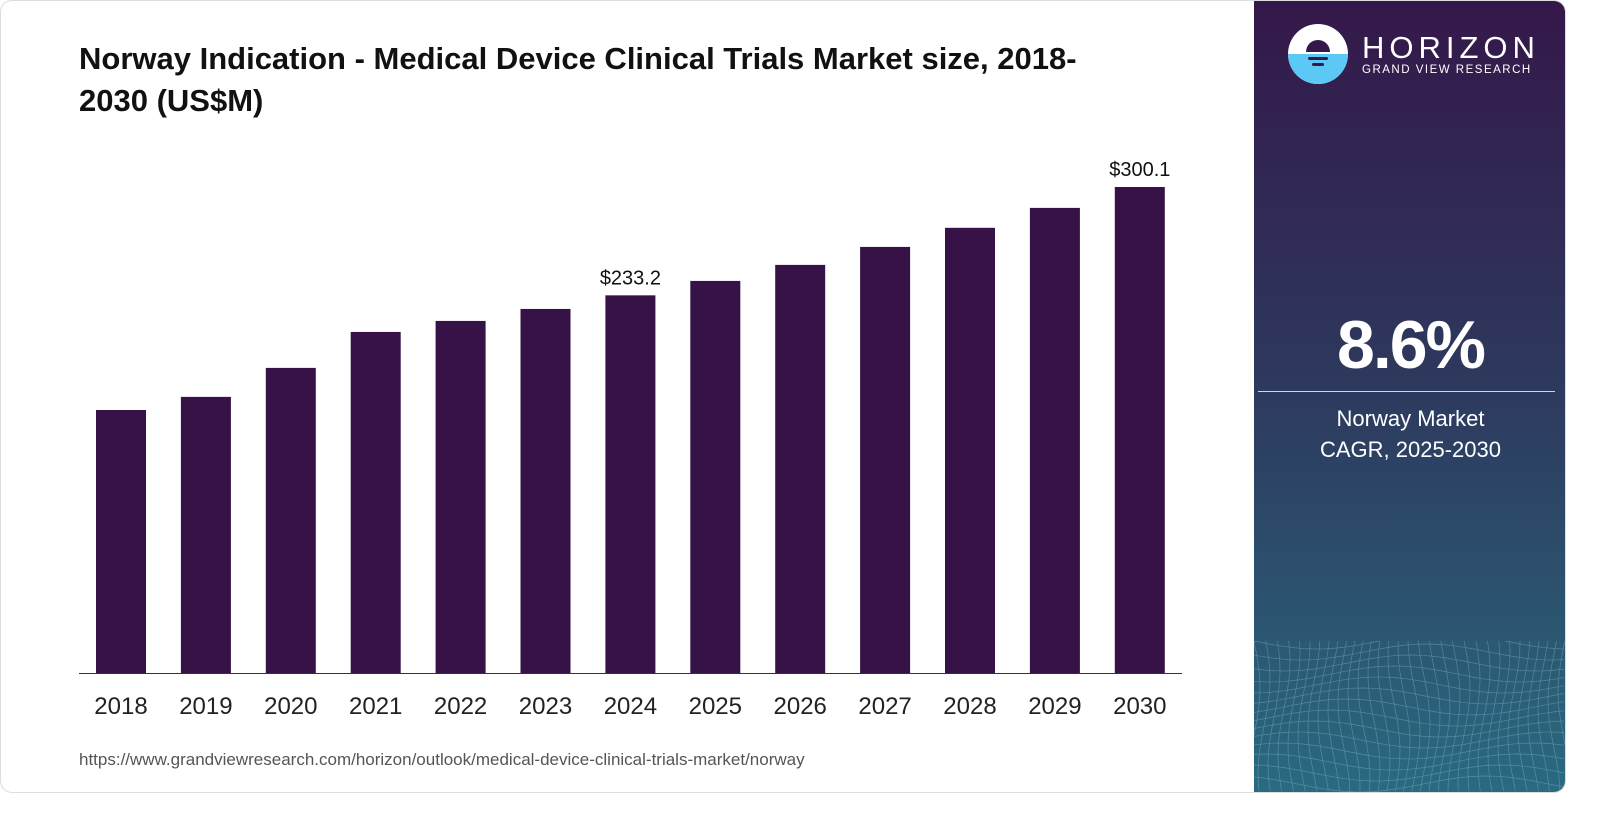 The width and height of the screenshot is (1620, 820). Describe the element at coordinates (460, 496) in the screenshot. I see `bar-2022` at that location.